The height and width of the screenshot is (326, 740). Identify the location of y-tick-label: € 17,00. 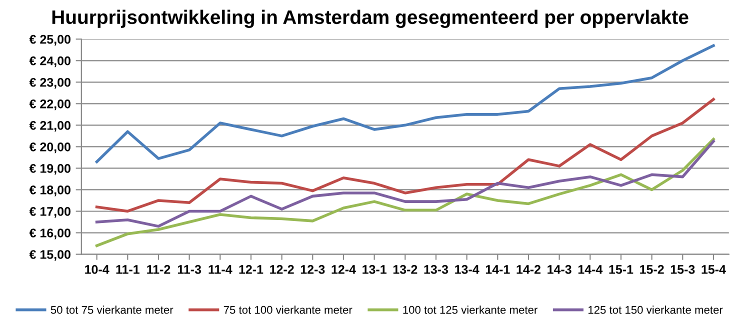
(49, 212).